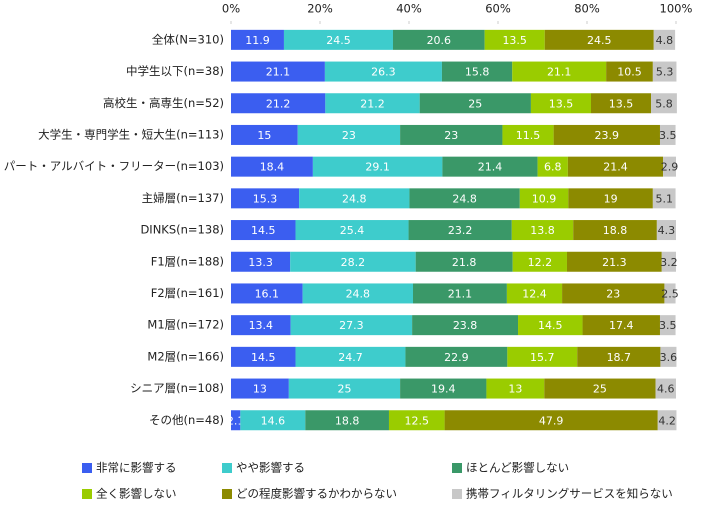 This screenshot has height=508, width=701. Describe the element at coordinates (320, 9) in the screenshot. I see `x-tick-label: 20%` at that location.